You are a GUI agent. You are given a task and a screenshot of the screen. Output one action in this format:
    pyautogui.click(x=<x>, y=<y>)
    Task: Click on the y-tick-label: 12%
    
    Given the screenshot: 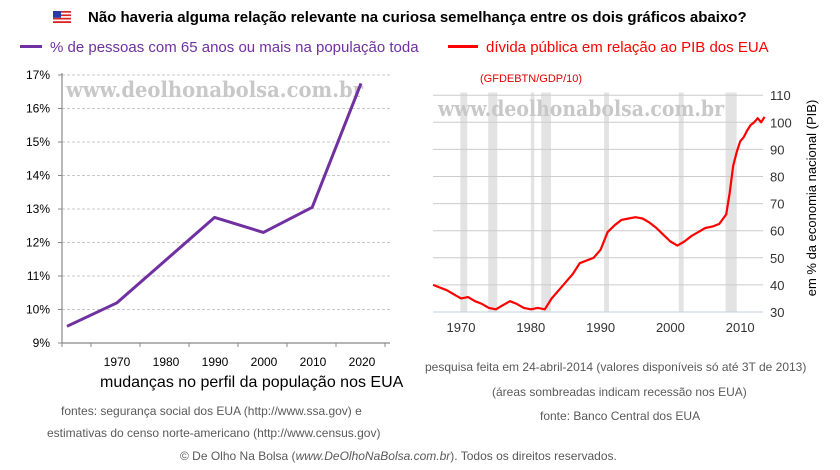 What is the action you would take?
    pyautogui.click(x=38, y=243)
    